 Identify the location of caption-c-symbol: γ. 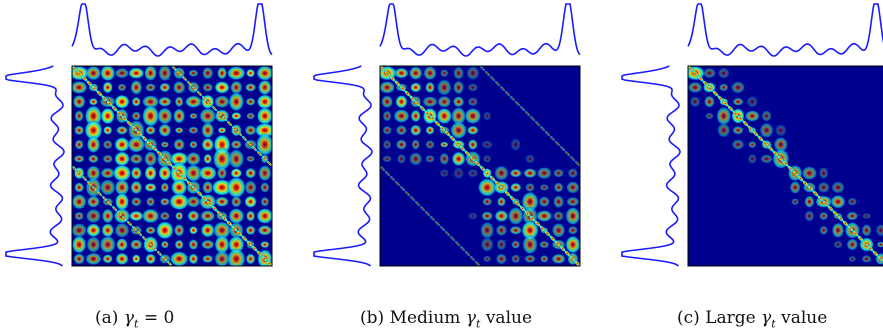
(766, 318).